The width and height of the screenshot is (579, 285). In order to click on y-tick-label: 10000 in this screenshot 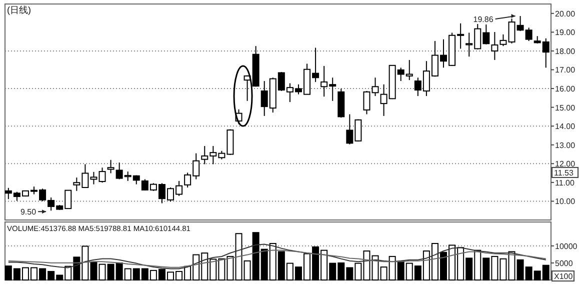, I will do `click(566, 246)`.